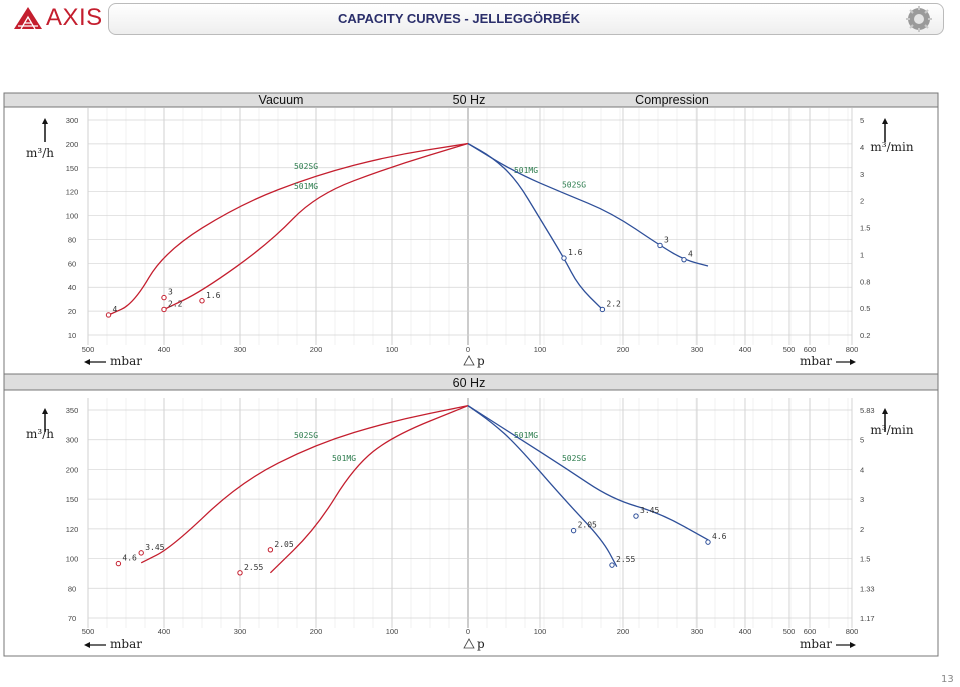 The width and height of the screenshot is (960, 687). What do you see at coordinates (810, 349) in the screenshot?
I see `x-tick-compression: 600` at bounding box center [810, 349].